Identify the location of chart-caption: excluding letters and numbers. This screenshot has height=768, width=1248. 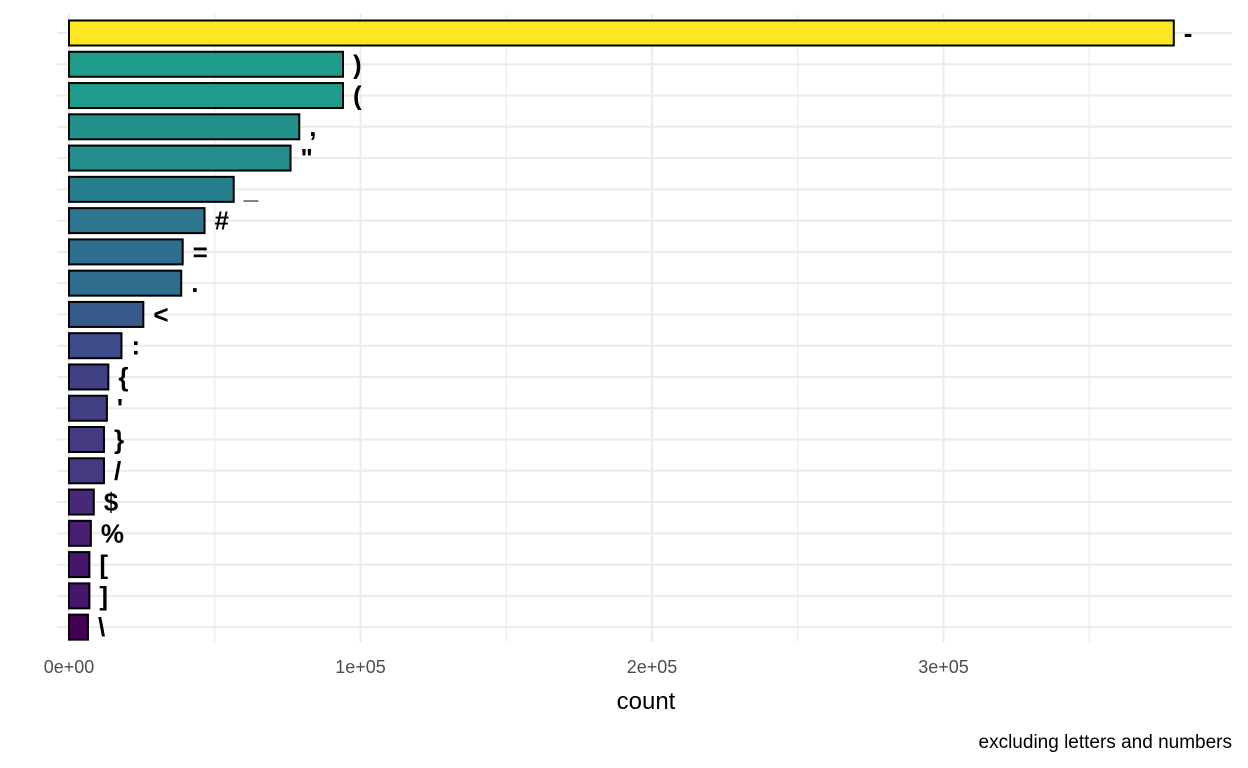
(1105, 742).